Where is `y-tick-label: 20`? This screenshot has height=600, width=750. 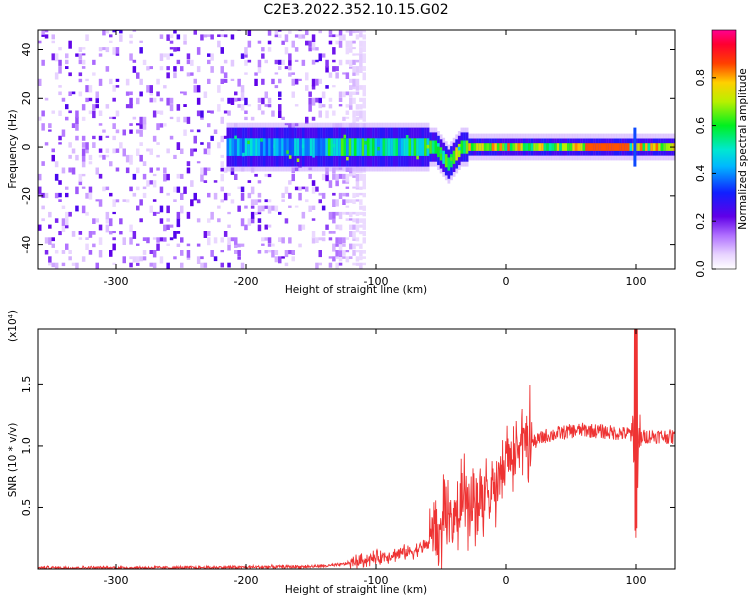 y-tick-label: 20 is located at coordinates (26, 98).